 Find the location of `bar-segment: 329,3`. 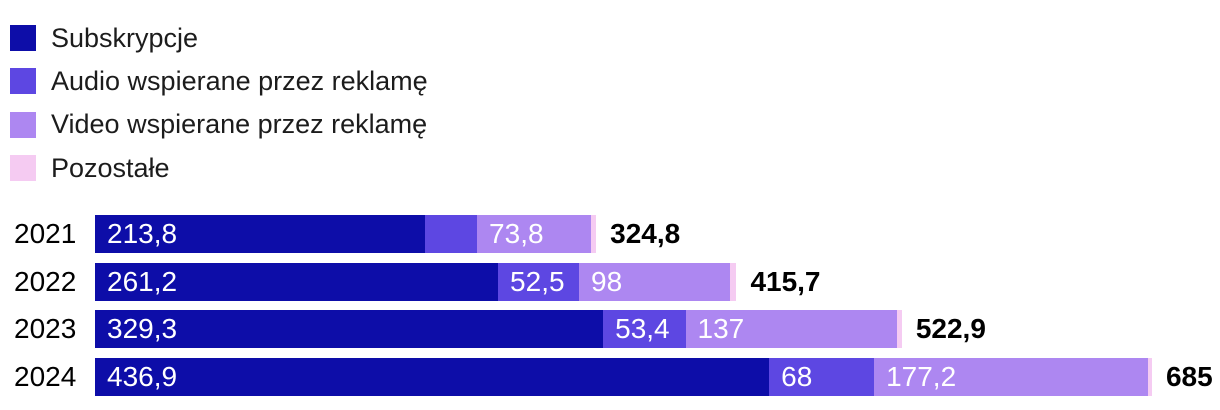

bar-segment: 329,3 is located at coordinates (349, 329).